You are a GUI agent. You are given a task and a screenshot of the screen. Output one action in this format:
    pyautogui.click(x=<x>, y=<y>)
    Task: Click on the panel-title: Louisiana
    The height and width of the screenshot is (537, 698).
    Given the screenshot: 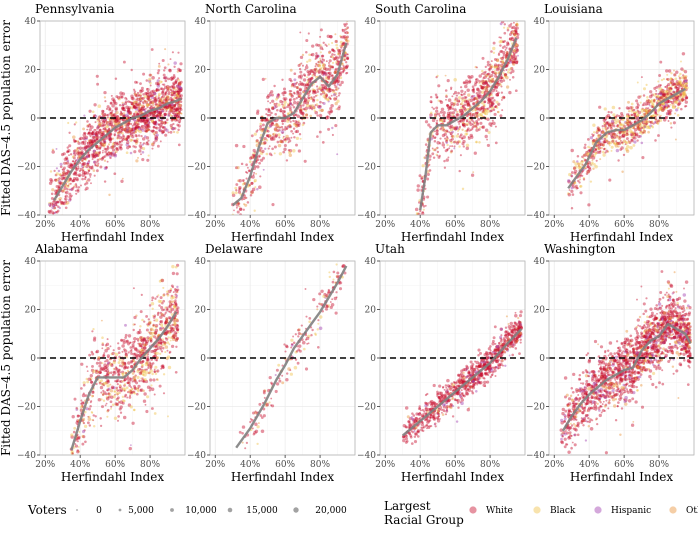 What is the action you would take?
    pyautogui.click(x=573, y=9)
    